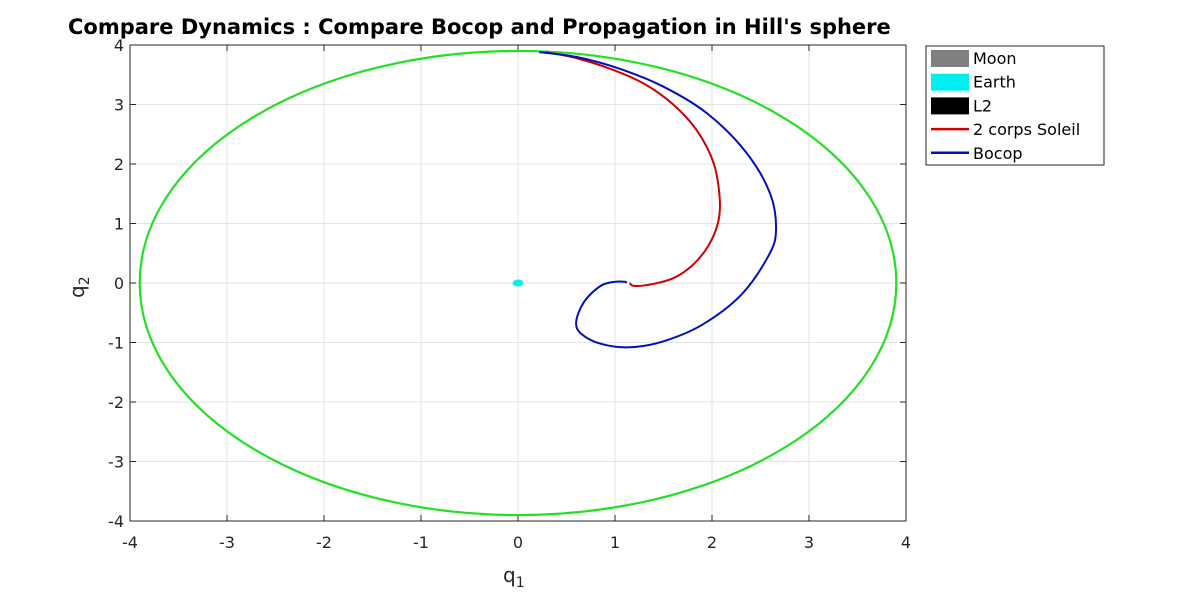  What do you see at coordinates (994, 82) in the screenshot?
I see `legend-label-earth: Earth` at bounding box center [994, 82].